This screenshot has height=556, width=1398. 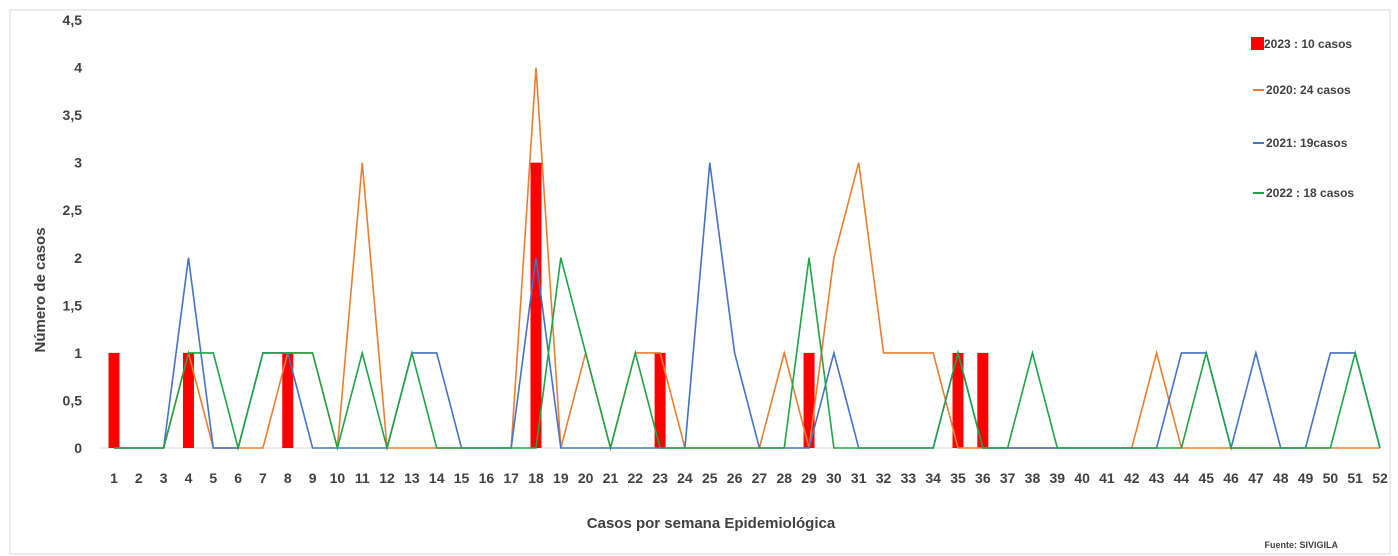 I want to click on x-tick-label: 50, so click(x=1331, y=478).